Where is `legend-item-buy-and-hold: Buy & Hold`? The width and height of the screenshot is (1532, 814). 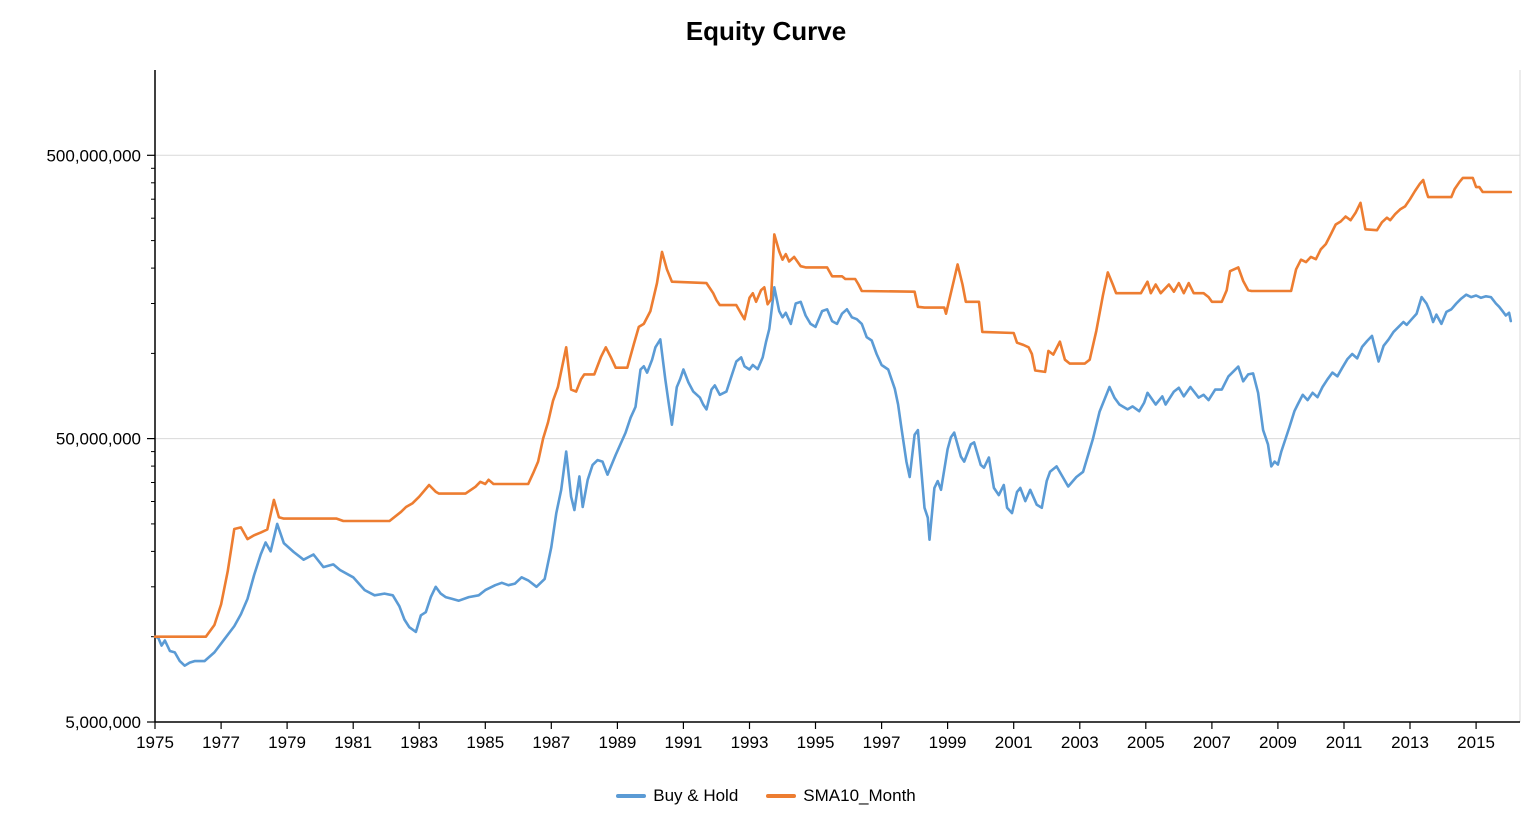
legend-item-buy-and-hold: Buy & Hold is located at coordinates (677, 796).